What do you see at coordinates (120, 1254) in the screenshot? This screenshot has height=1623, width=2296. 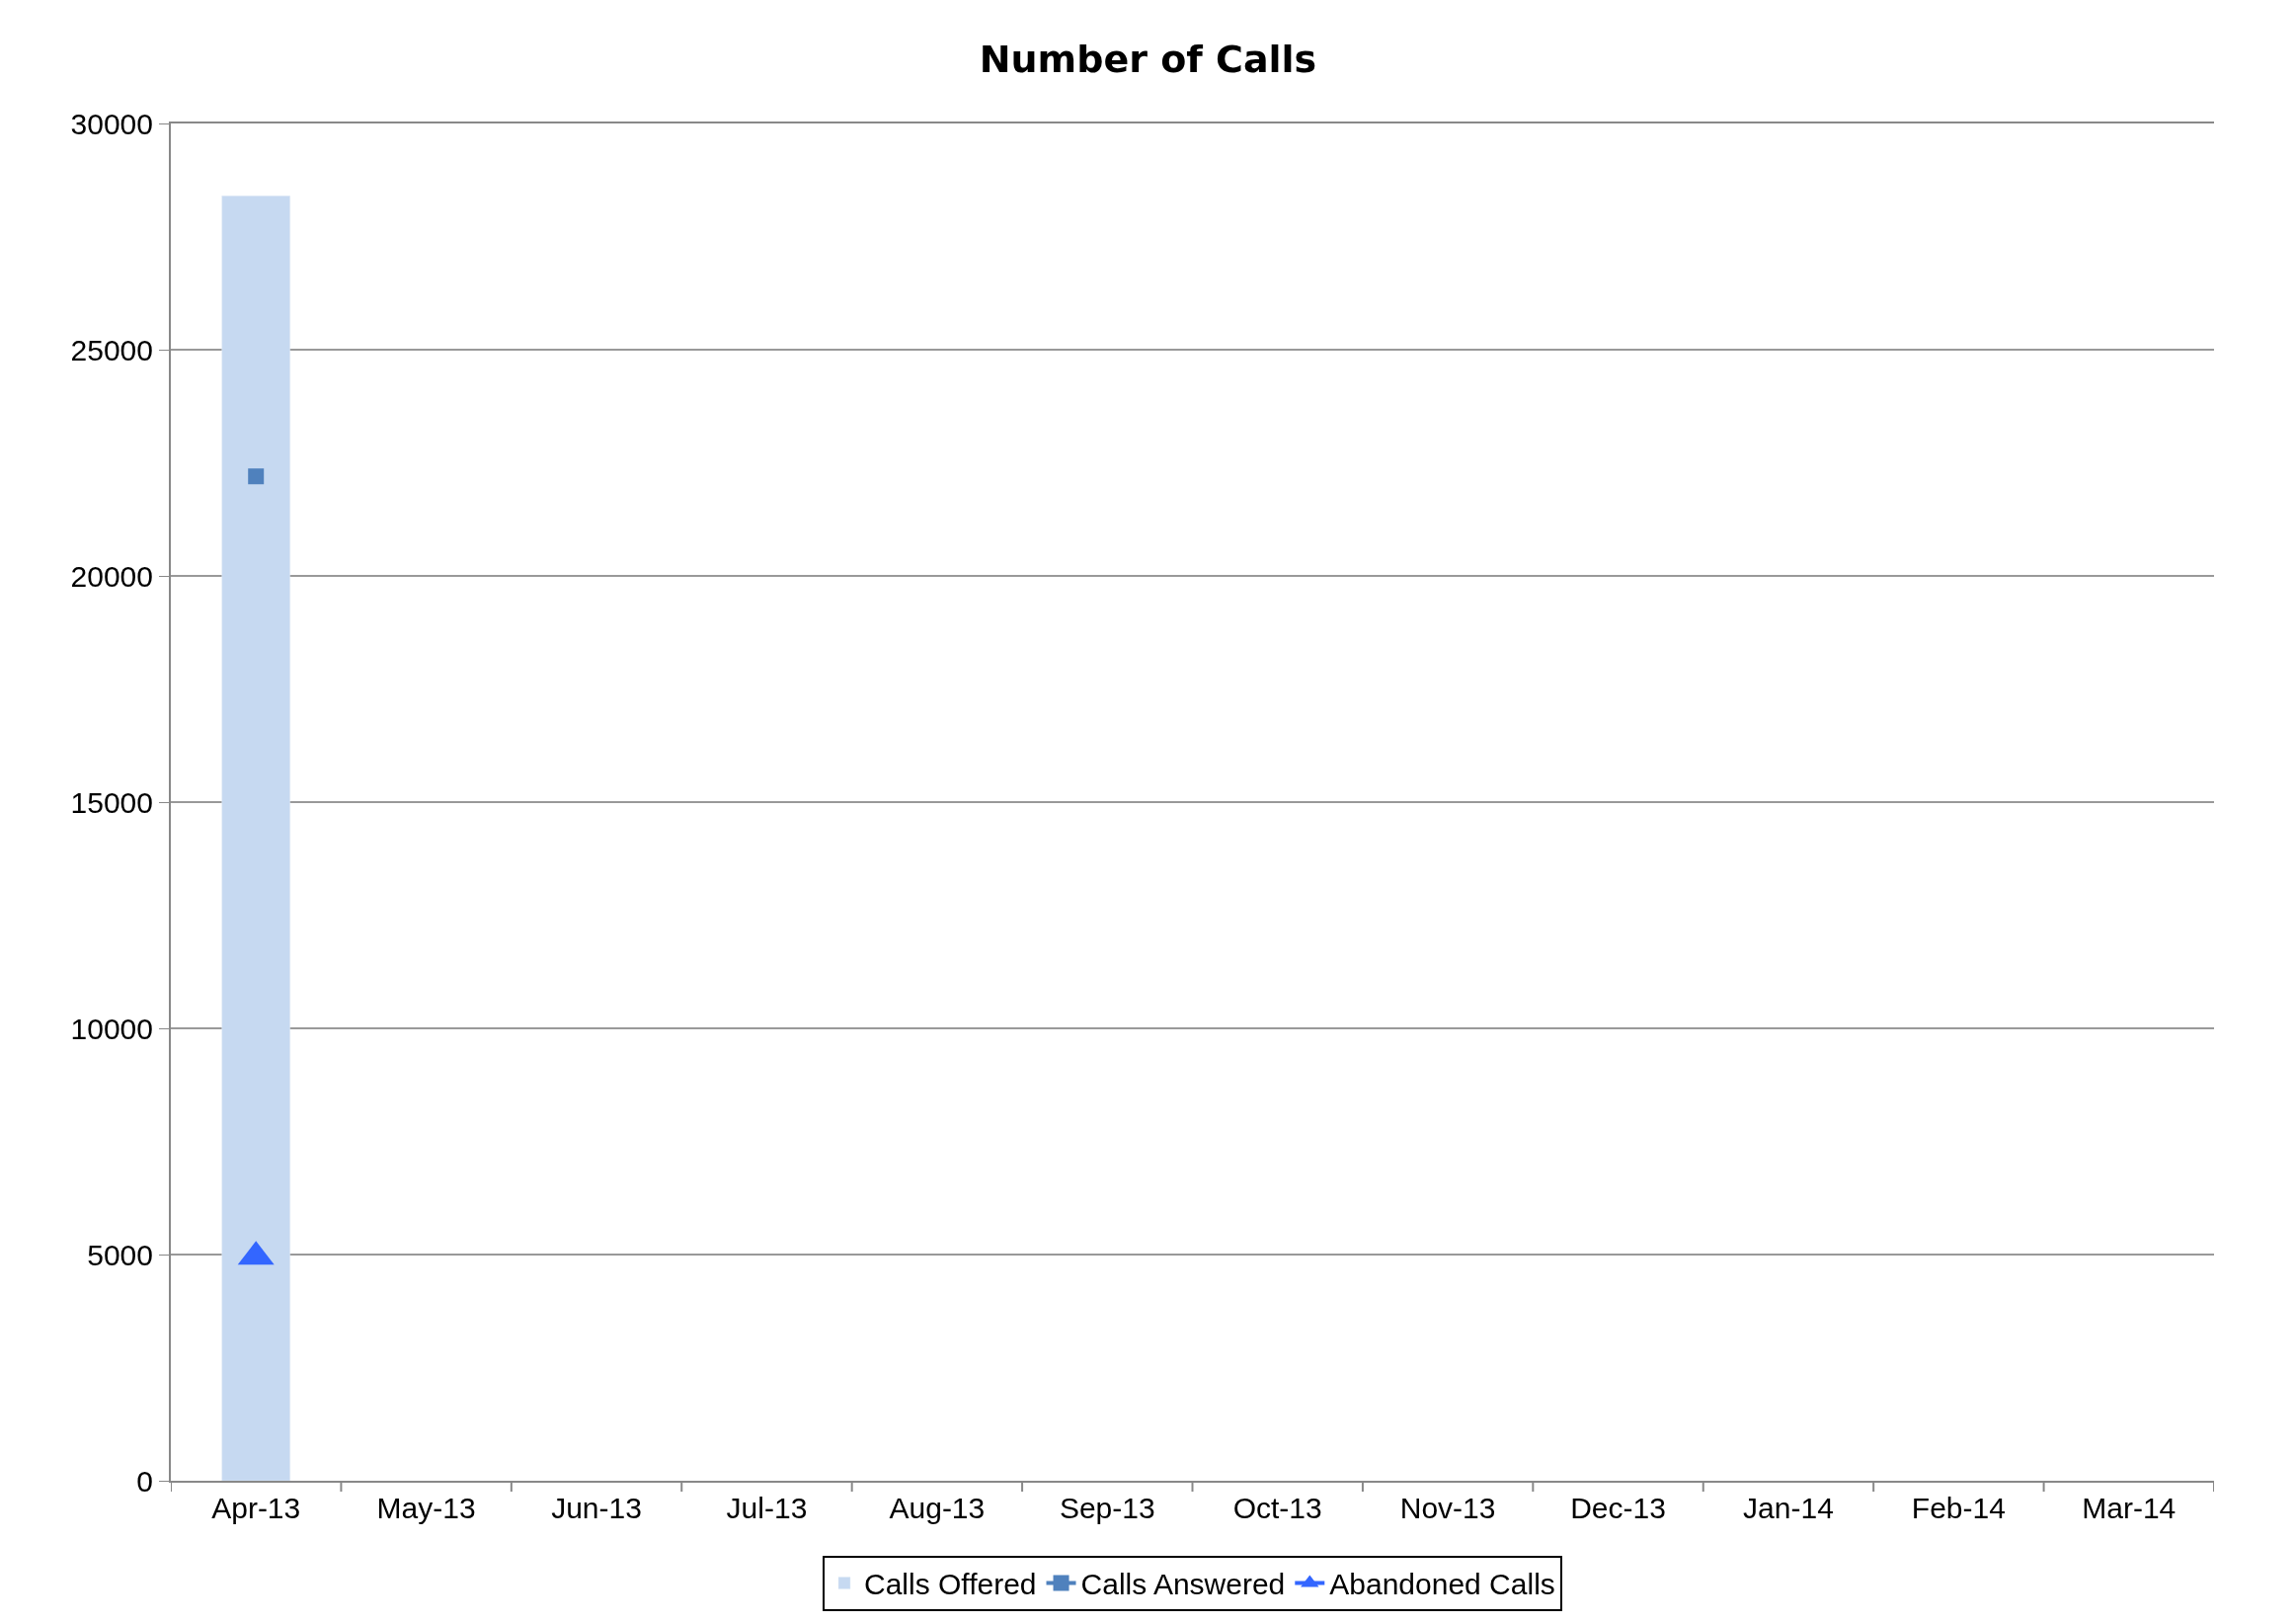 I see `y-tick-label: 5000` at bounding box center [120, 1254].